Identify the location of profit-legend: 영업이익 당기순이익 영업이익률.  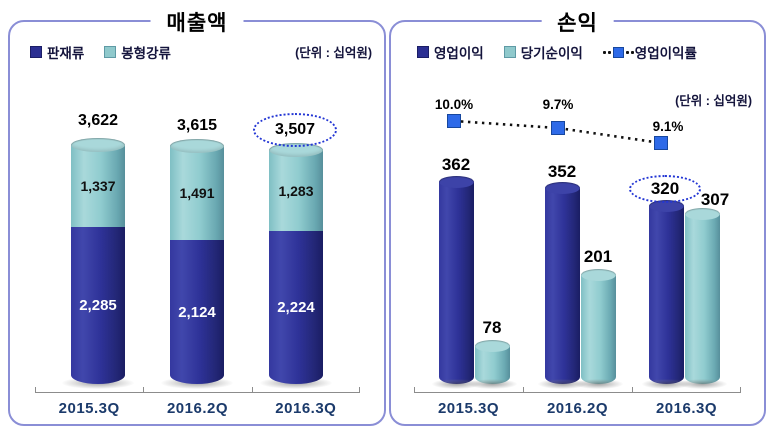
(557, 52).